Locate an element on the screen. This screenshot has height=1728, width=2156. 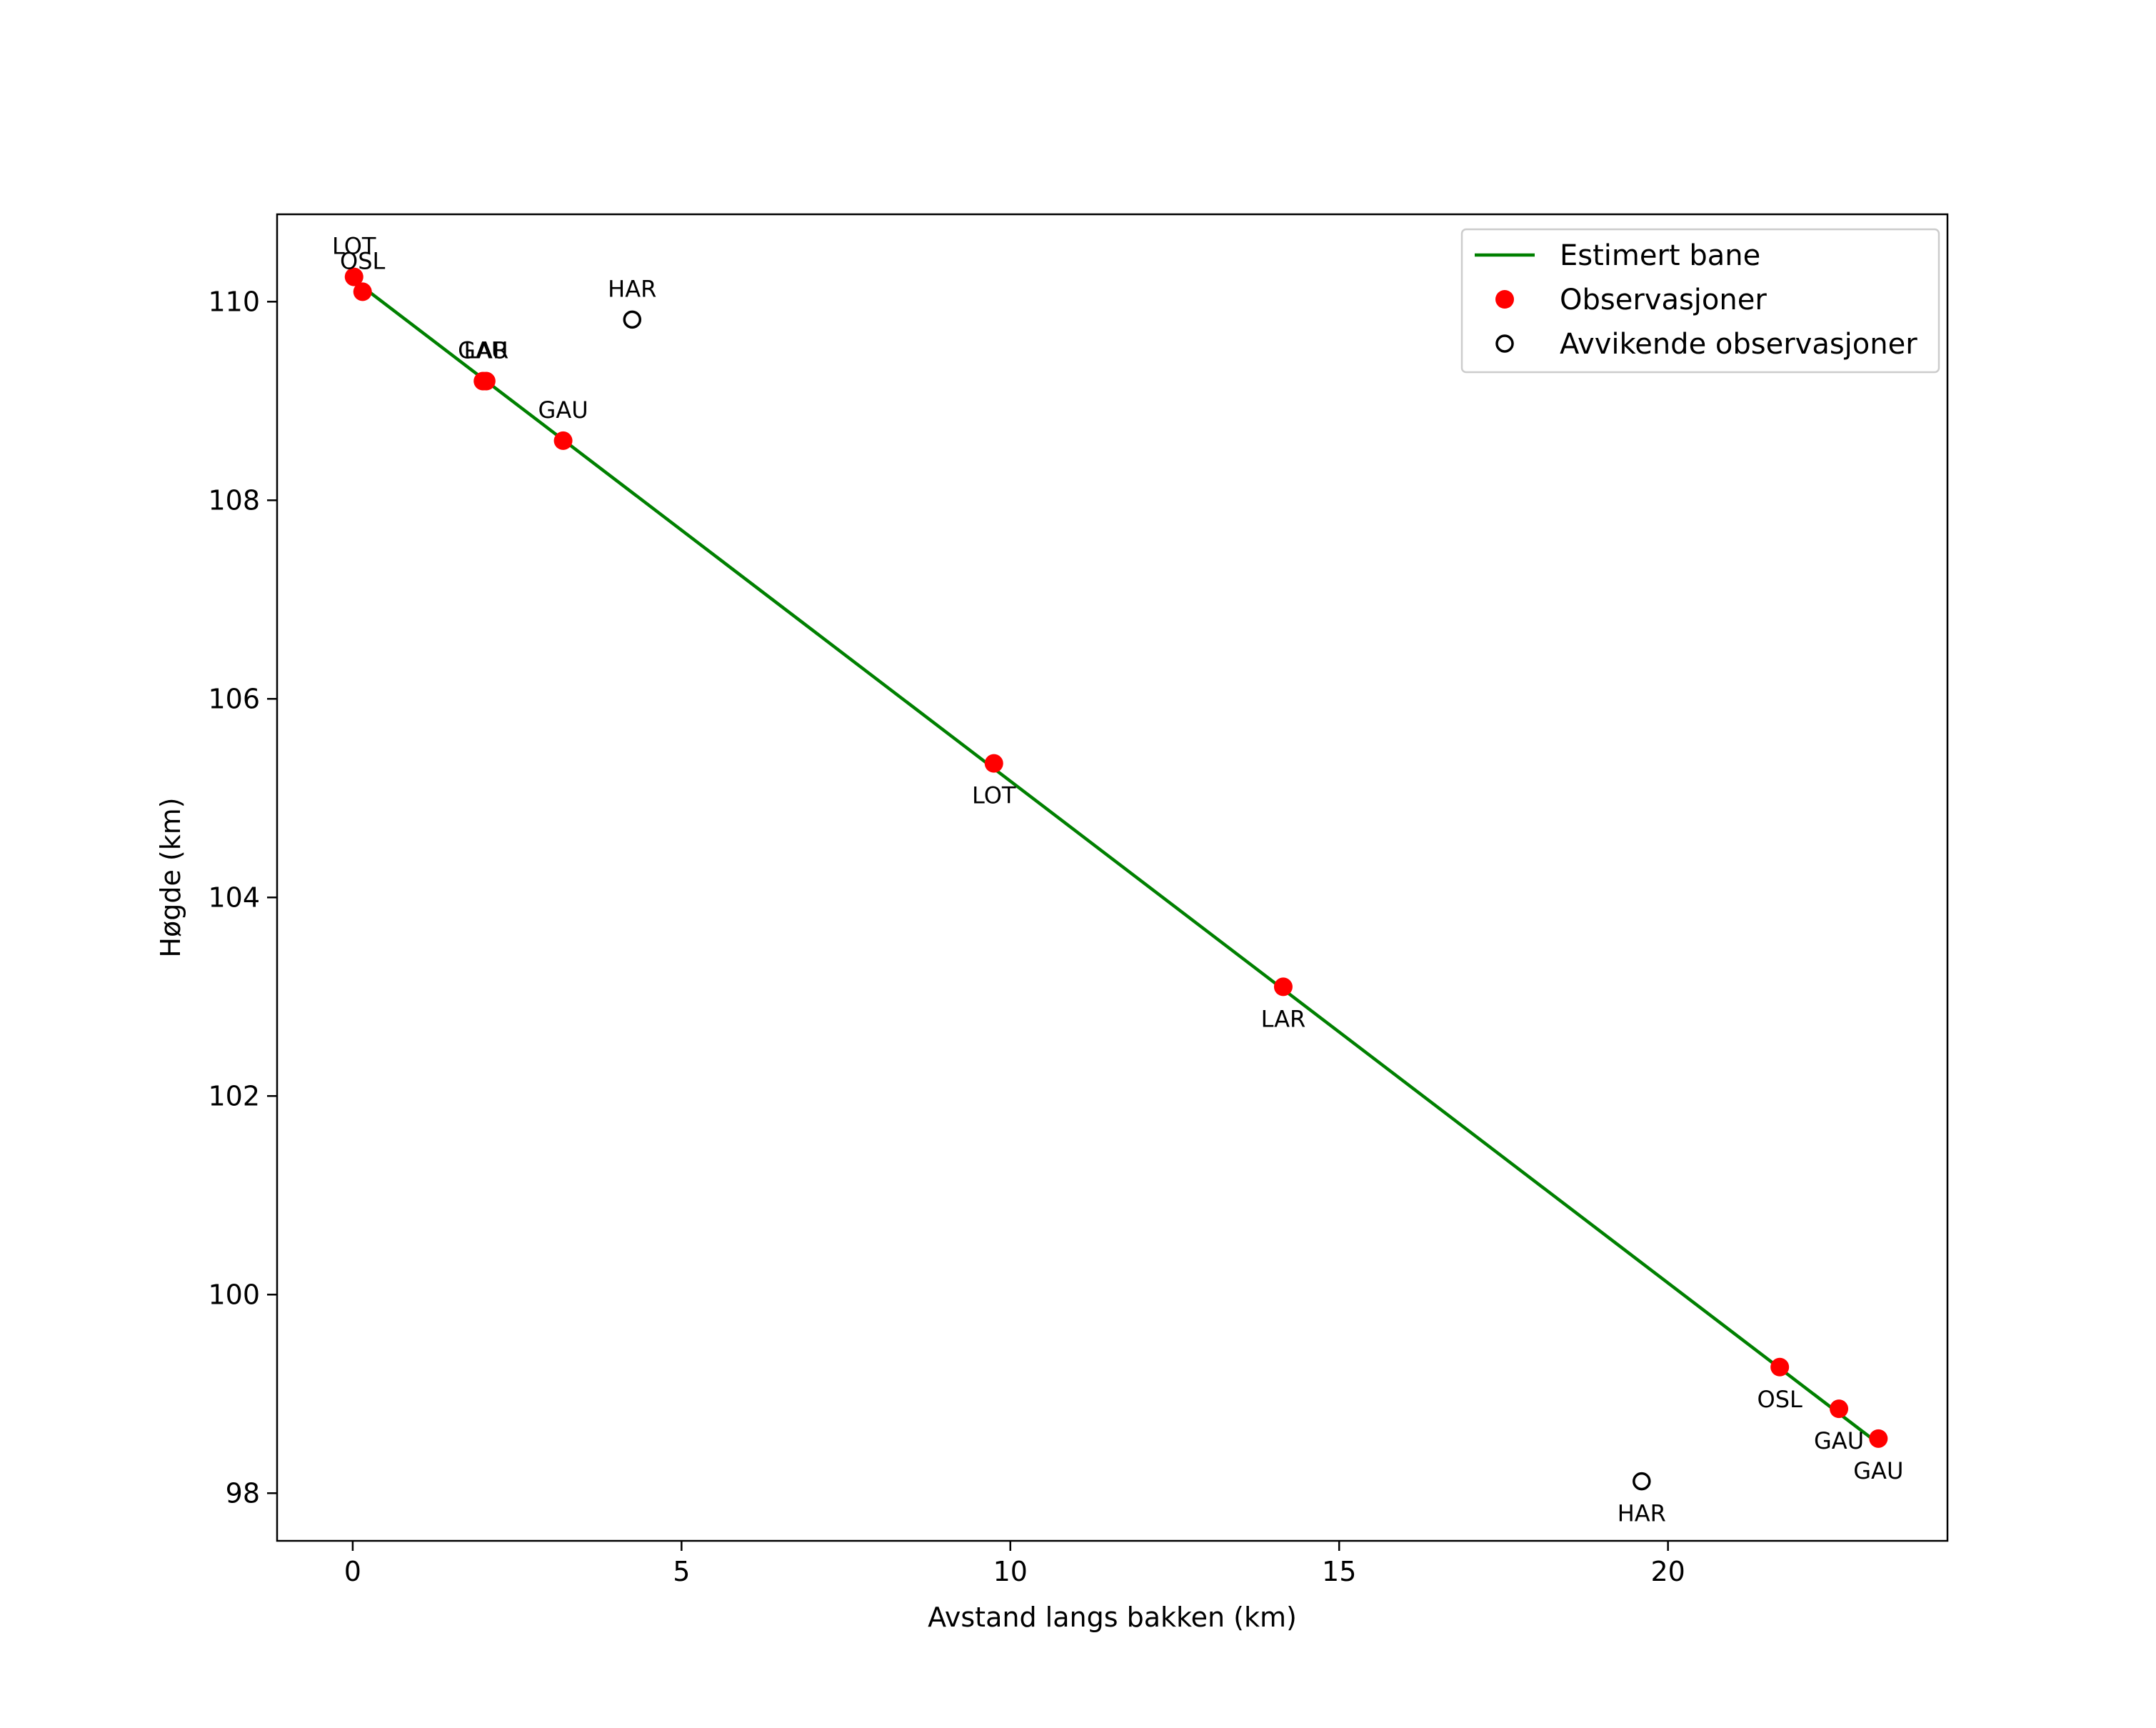
y-axis-label: Høgde (km) is located at coordinates (170, 877).